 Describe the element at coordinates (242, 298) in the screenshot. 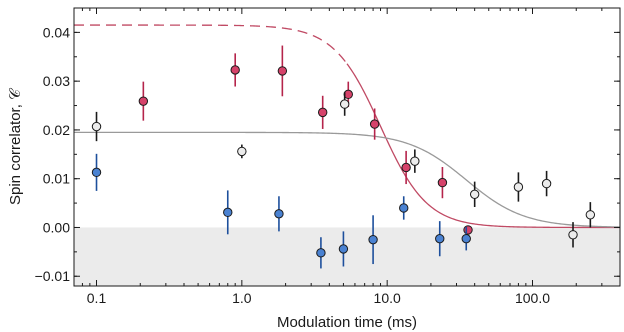

I see `x-tick-label: 1.0` at that location.